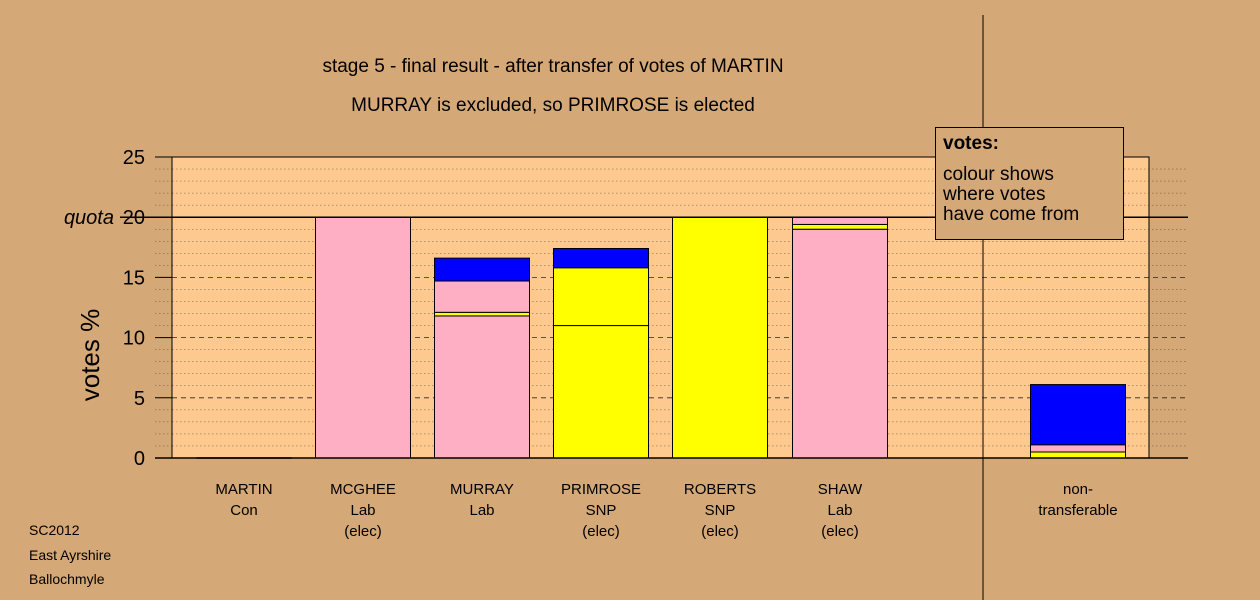  What do you see at coordinates (601, 510) in the screenshot?
I see `x-label-primrose: SNP` at bounding box center [601, 510].